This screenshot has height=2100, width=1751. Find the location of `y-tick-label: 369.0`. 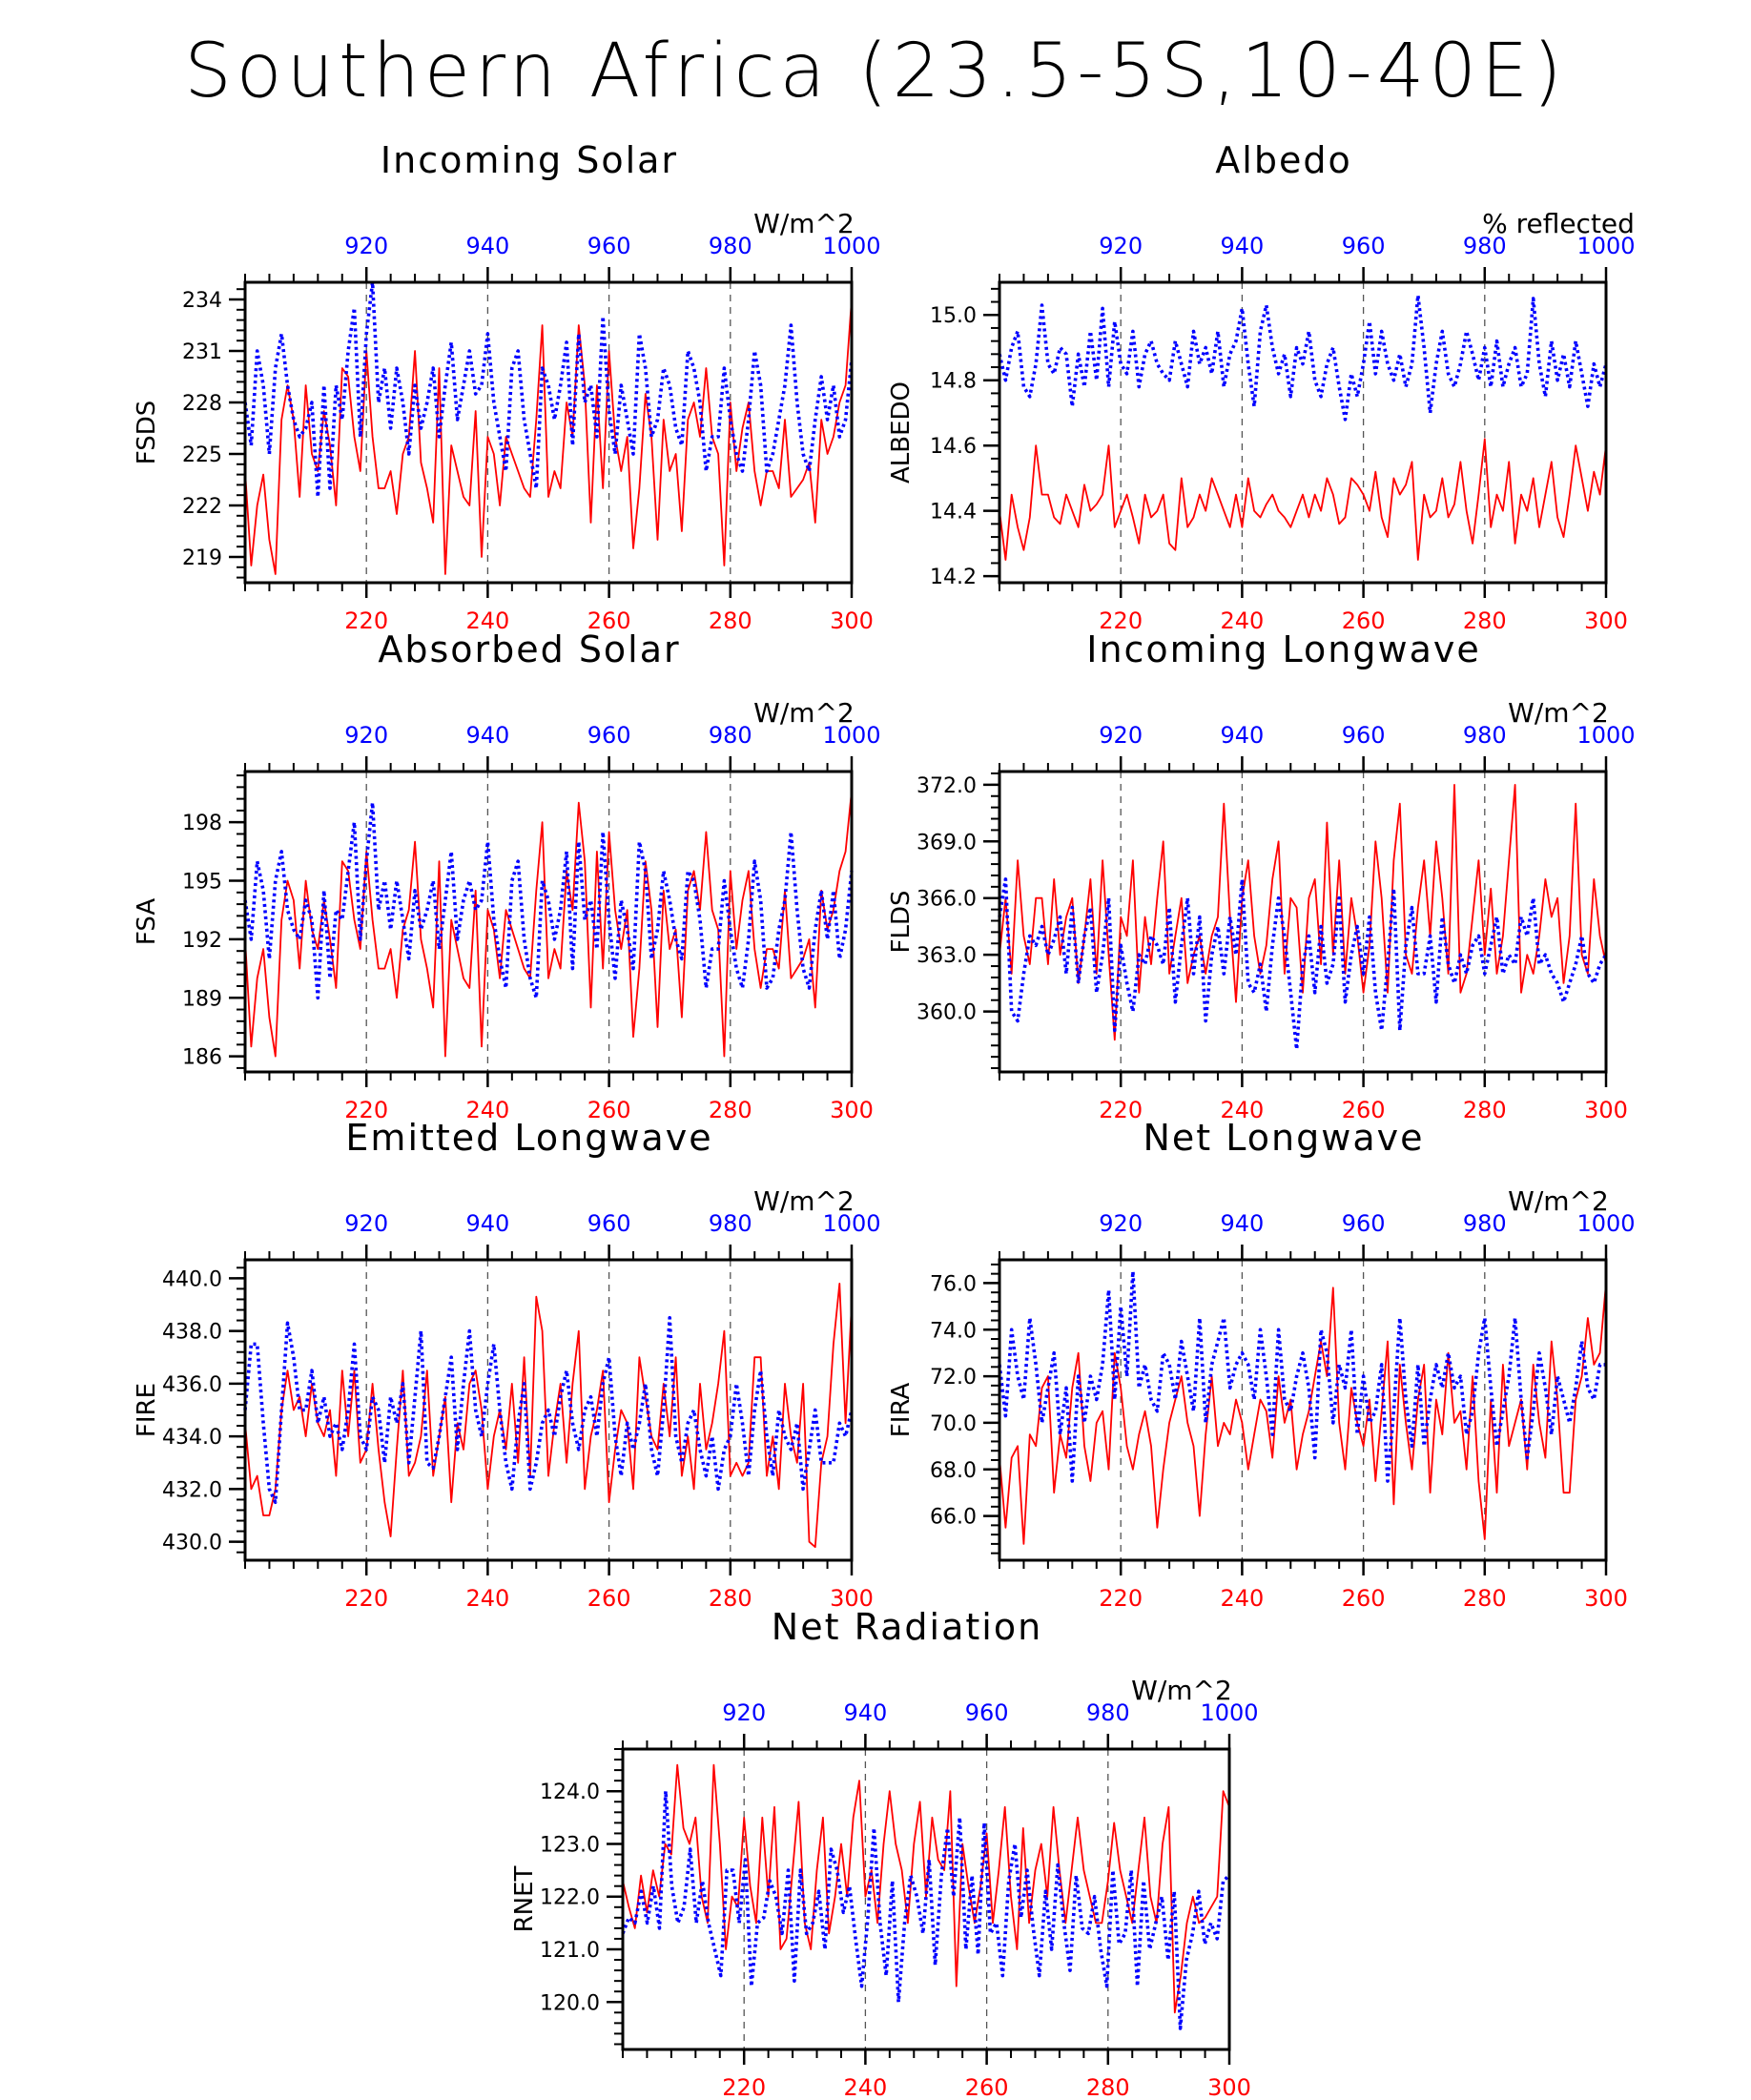

y-tick-label: 369.0 is located at coordinates (947, 842).